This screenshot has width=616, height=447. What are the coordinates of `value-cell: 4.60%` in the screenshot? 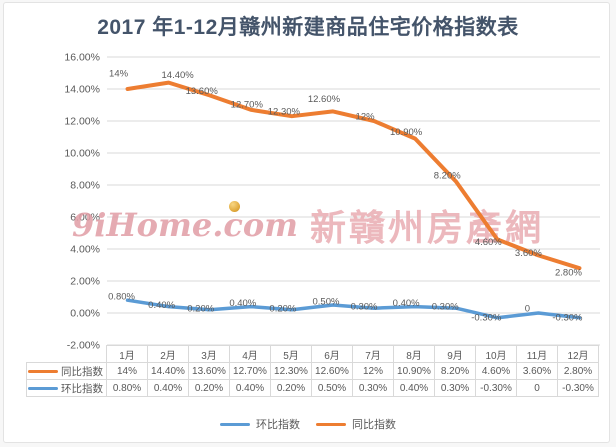 It's located at (496, 371).